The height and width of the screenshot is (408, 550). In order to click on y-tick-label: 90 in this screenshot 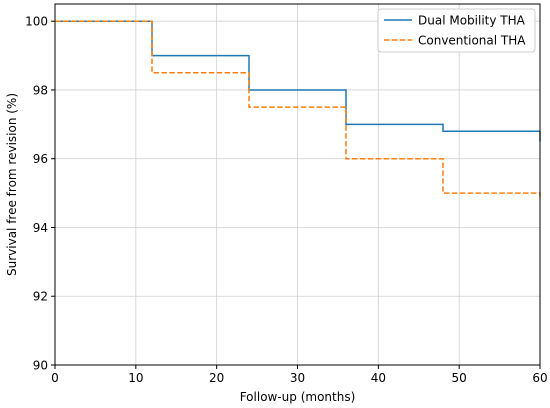, I will do `click(40, 365)`.